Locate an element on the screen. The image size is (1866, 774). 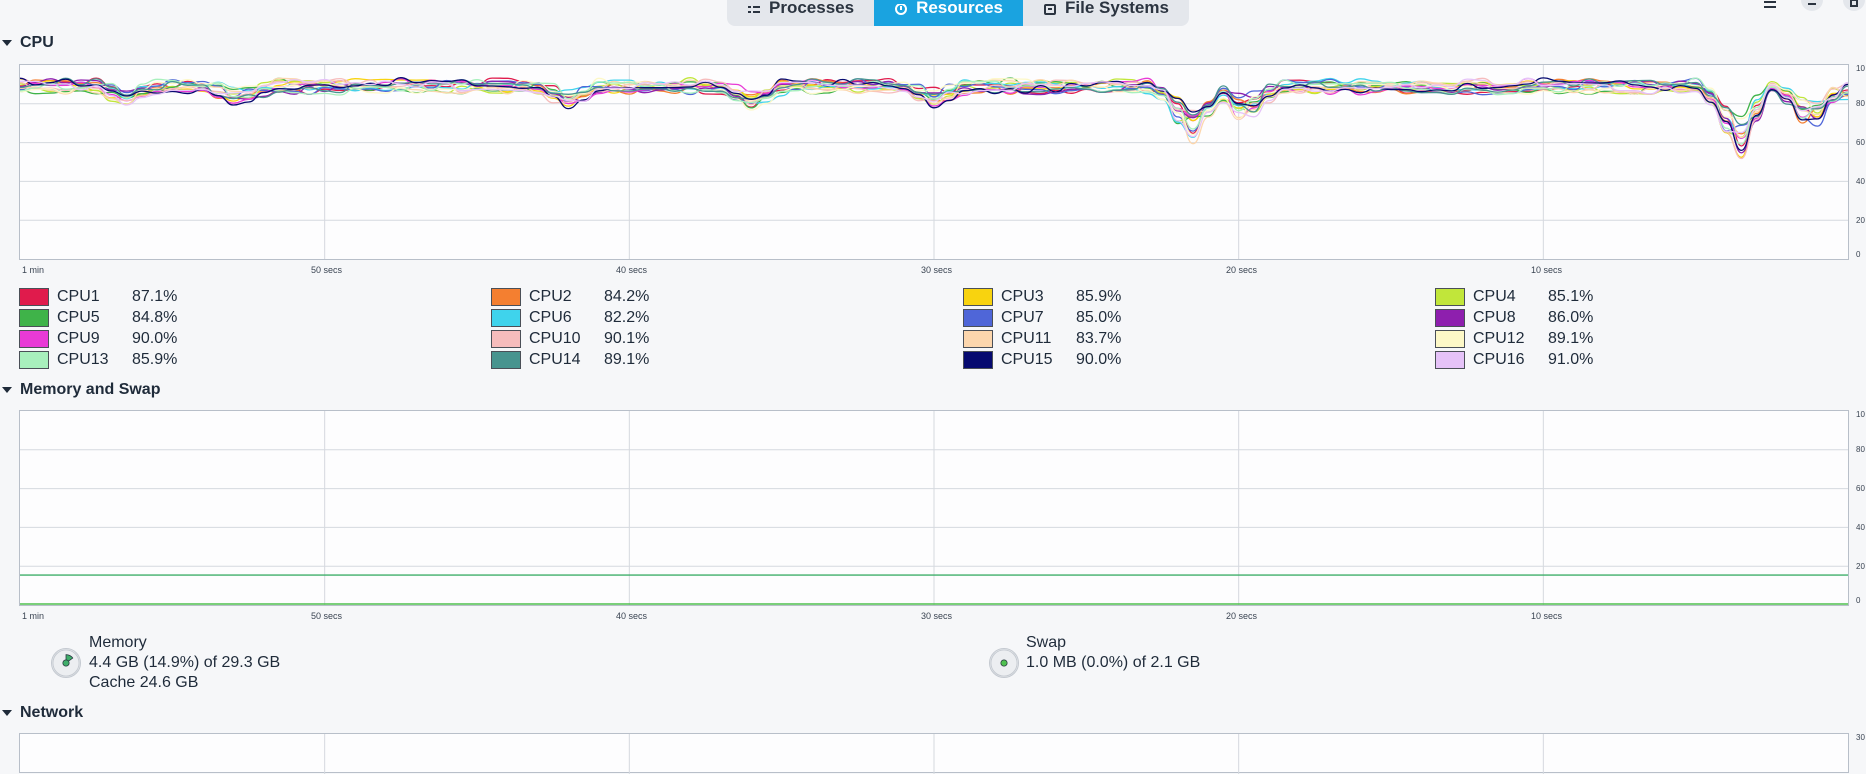
window-controls is located at coordinates (1812, 7).